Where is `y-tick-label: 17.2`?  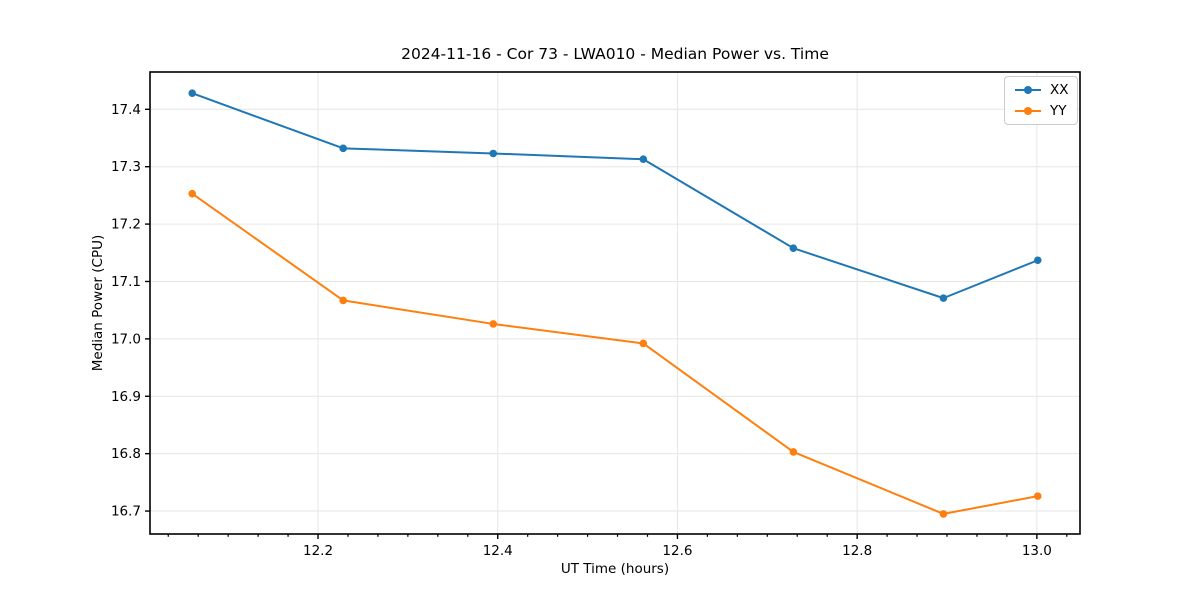
y-tick-label: 17.2 is located at coordinates (126, 225).